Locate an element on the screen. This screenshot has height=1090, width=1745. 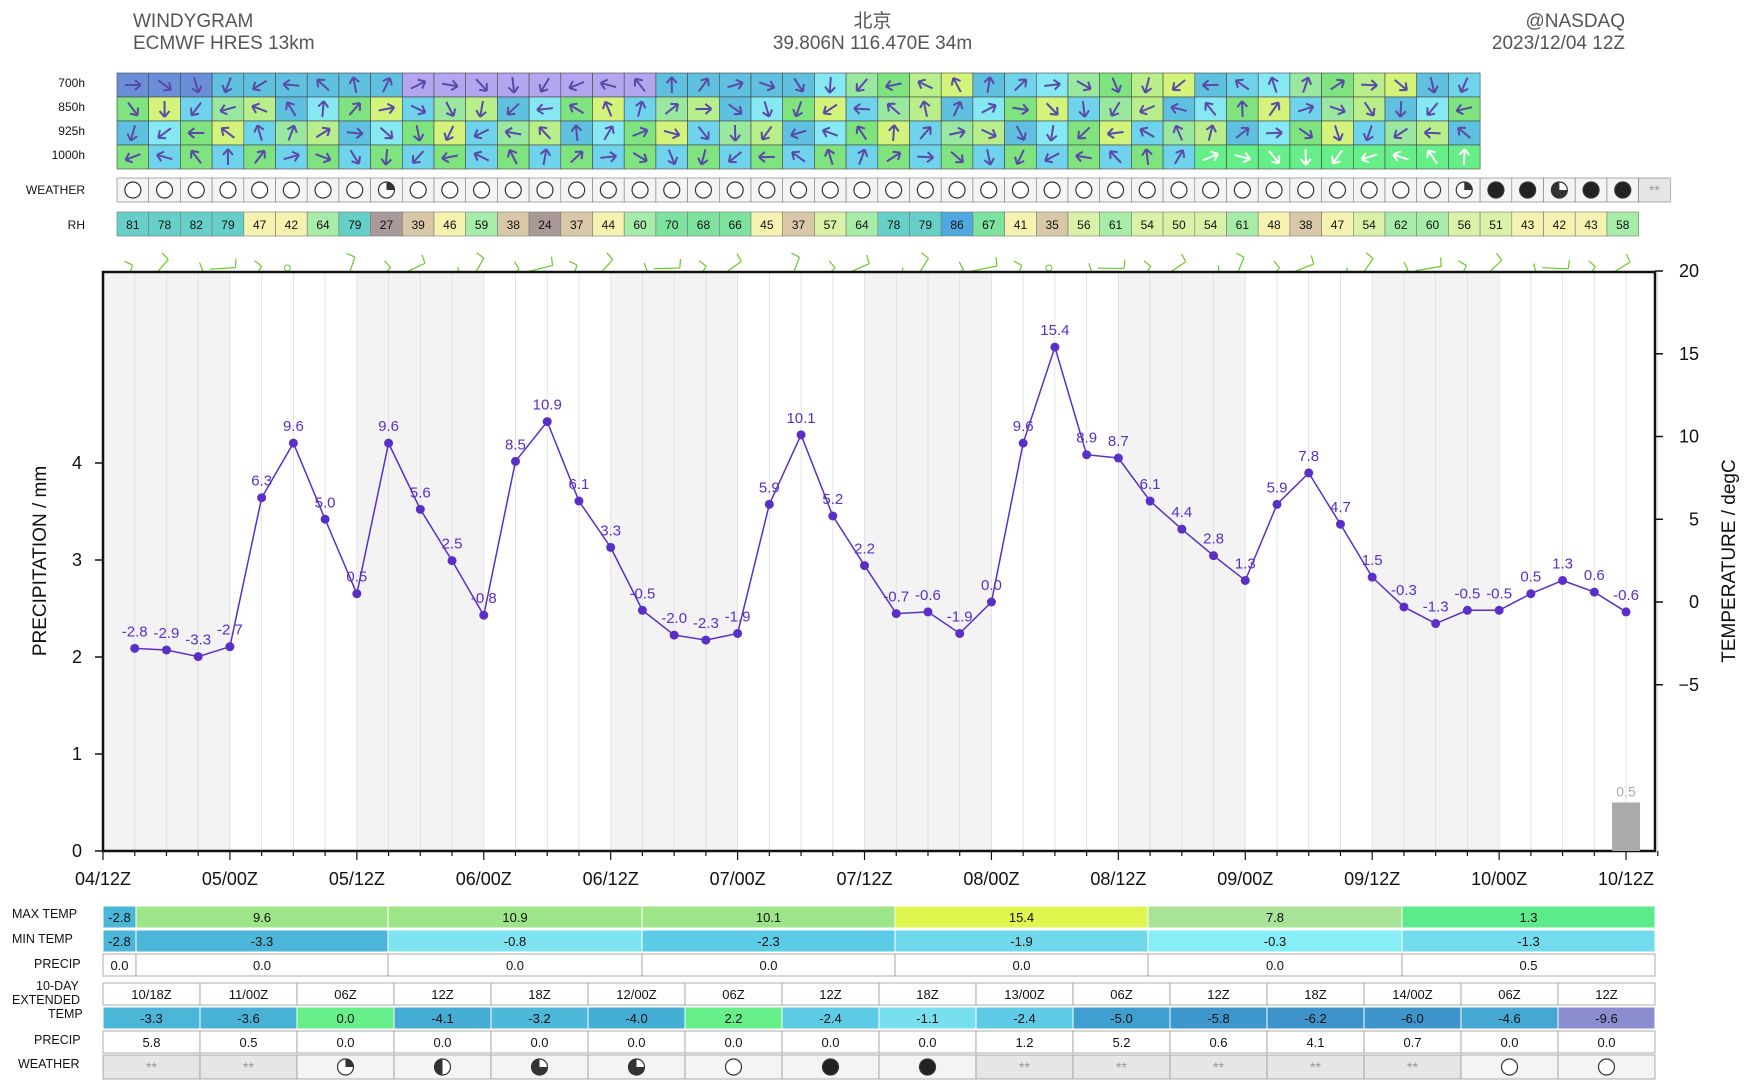
weather-cell is located at coordinates (1654, 190).